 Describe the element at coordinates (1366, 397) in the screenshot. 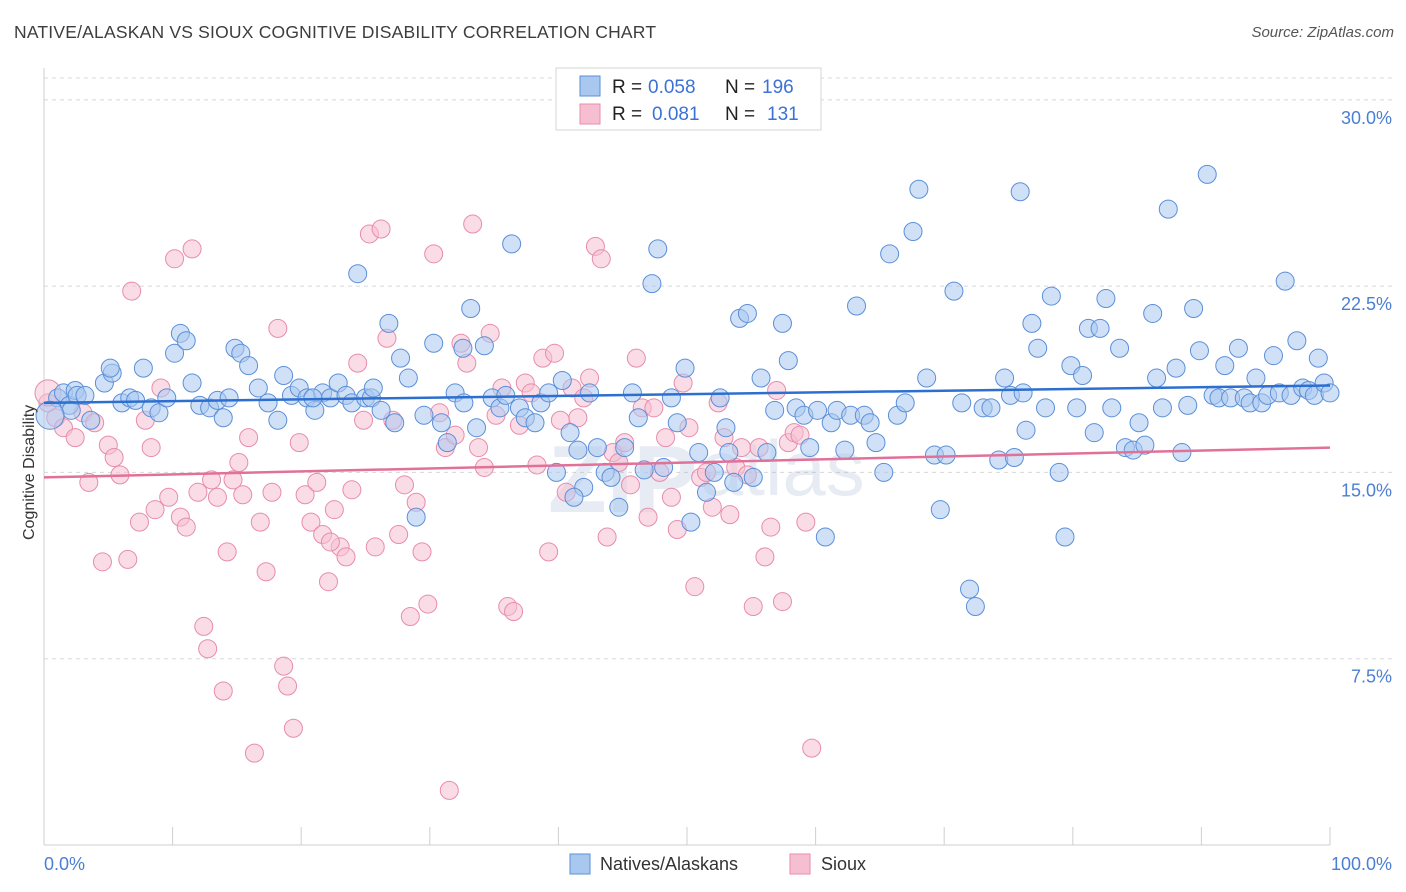

I see `y-tick-labels: 7.5% 15.0% 22.5% 30.0%` at that location.